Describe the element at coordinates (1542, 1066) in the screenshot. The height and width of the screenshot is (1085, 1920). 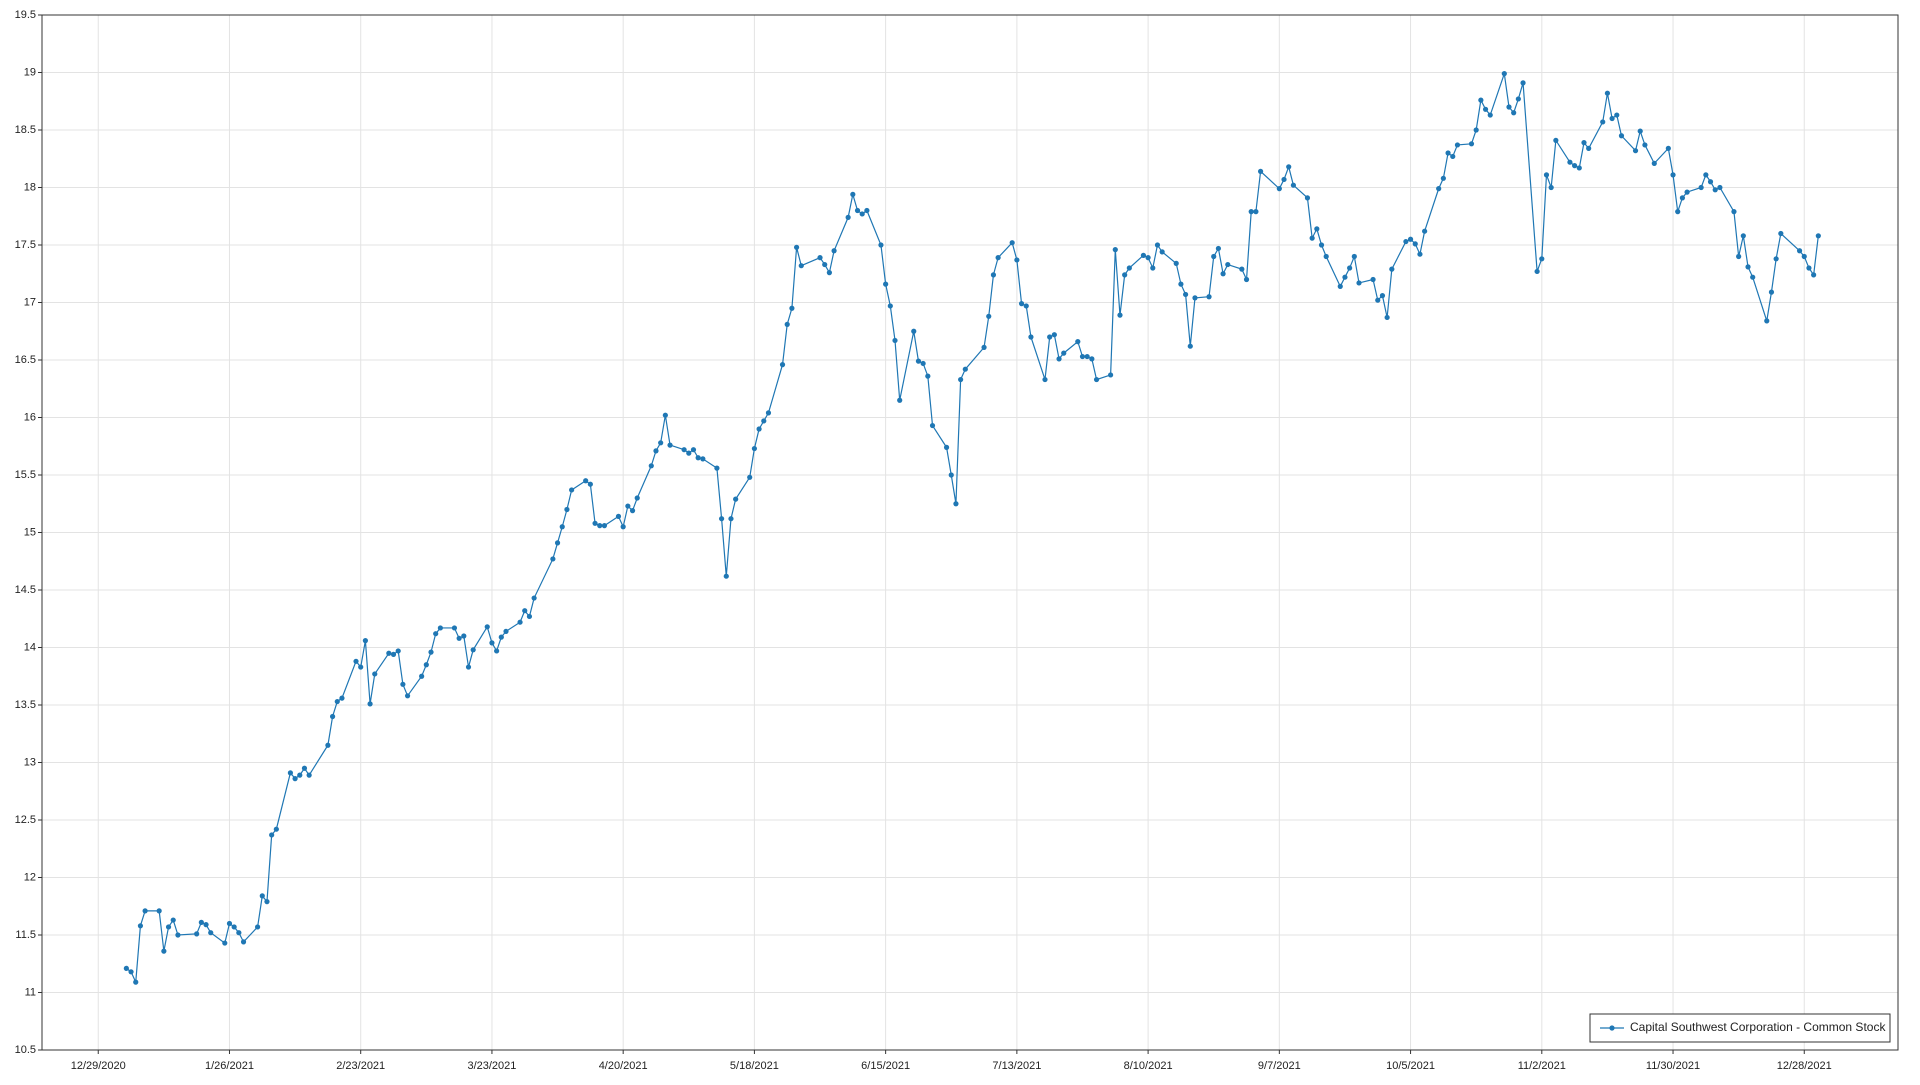
I see `x-tick-label: 11/2/2021` at that location.